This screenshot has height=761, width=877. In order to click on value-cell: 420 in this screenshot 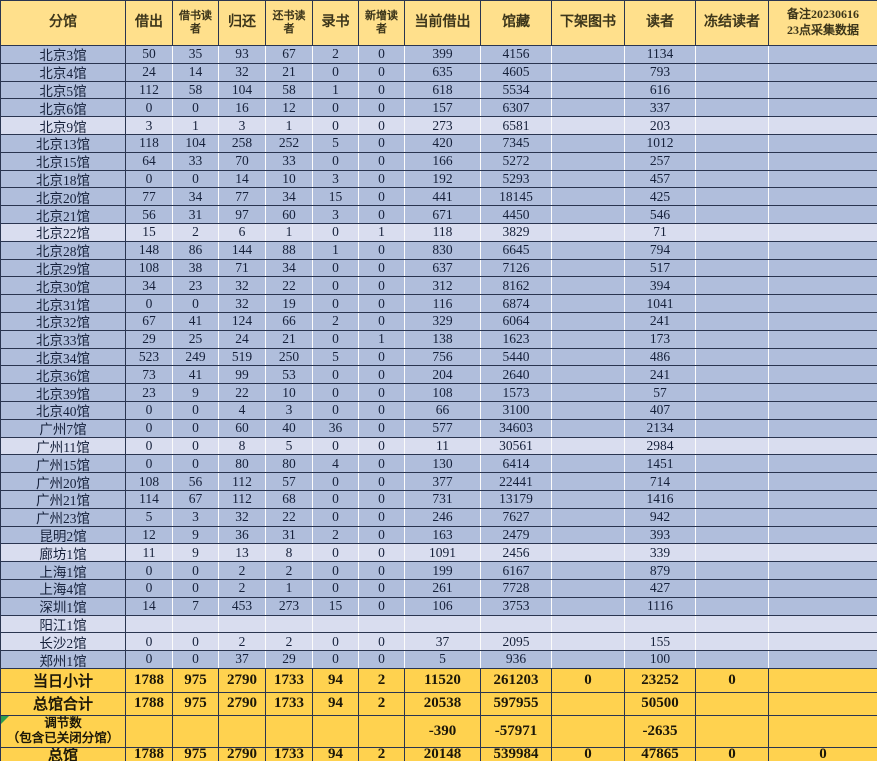, I will do `click(443, 143)`.